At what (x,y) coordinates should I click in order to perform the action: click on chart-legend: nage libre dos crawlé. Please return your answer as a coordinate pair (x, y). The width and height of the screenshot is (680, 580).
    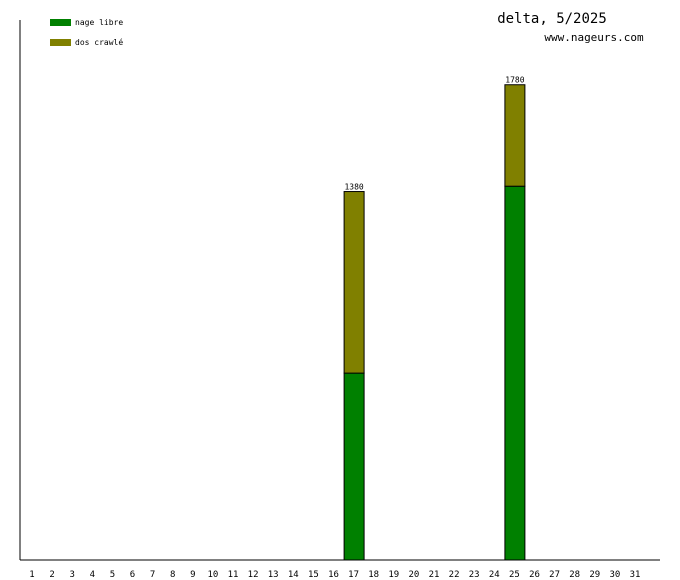
    Looking at the image, I should click on (86, 32).